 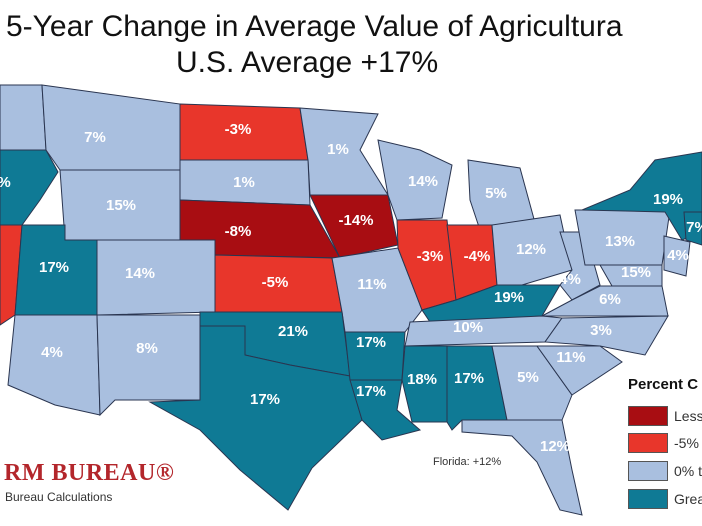 I want to click on legend-item-0-to-avg: 0% t, so click(x=665, y=471).